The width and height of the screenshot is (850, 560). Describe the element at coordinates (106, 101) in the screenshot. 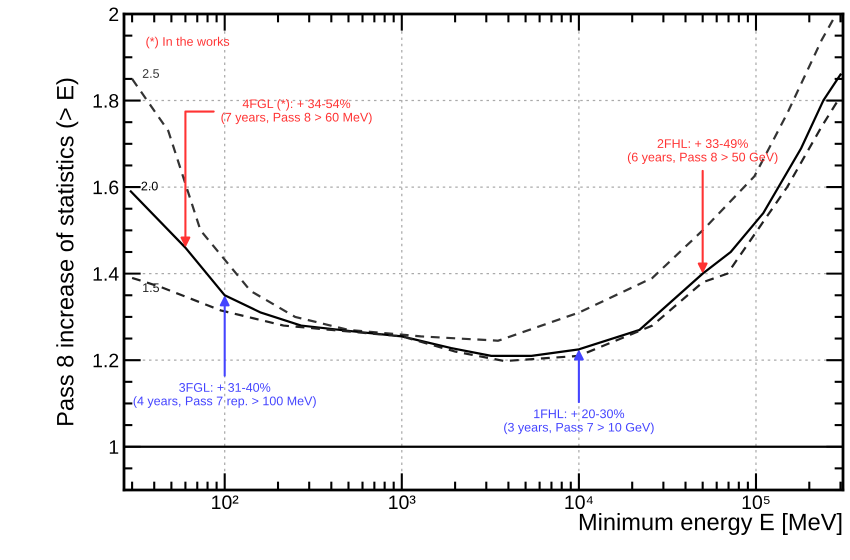

I see `y-tick-label: 1.8` at that location.